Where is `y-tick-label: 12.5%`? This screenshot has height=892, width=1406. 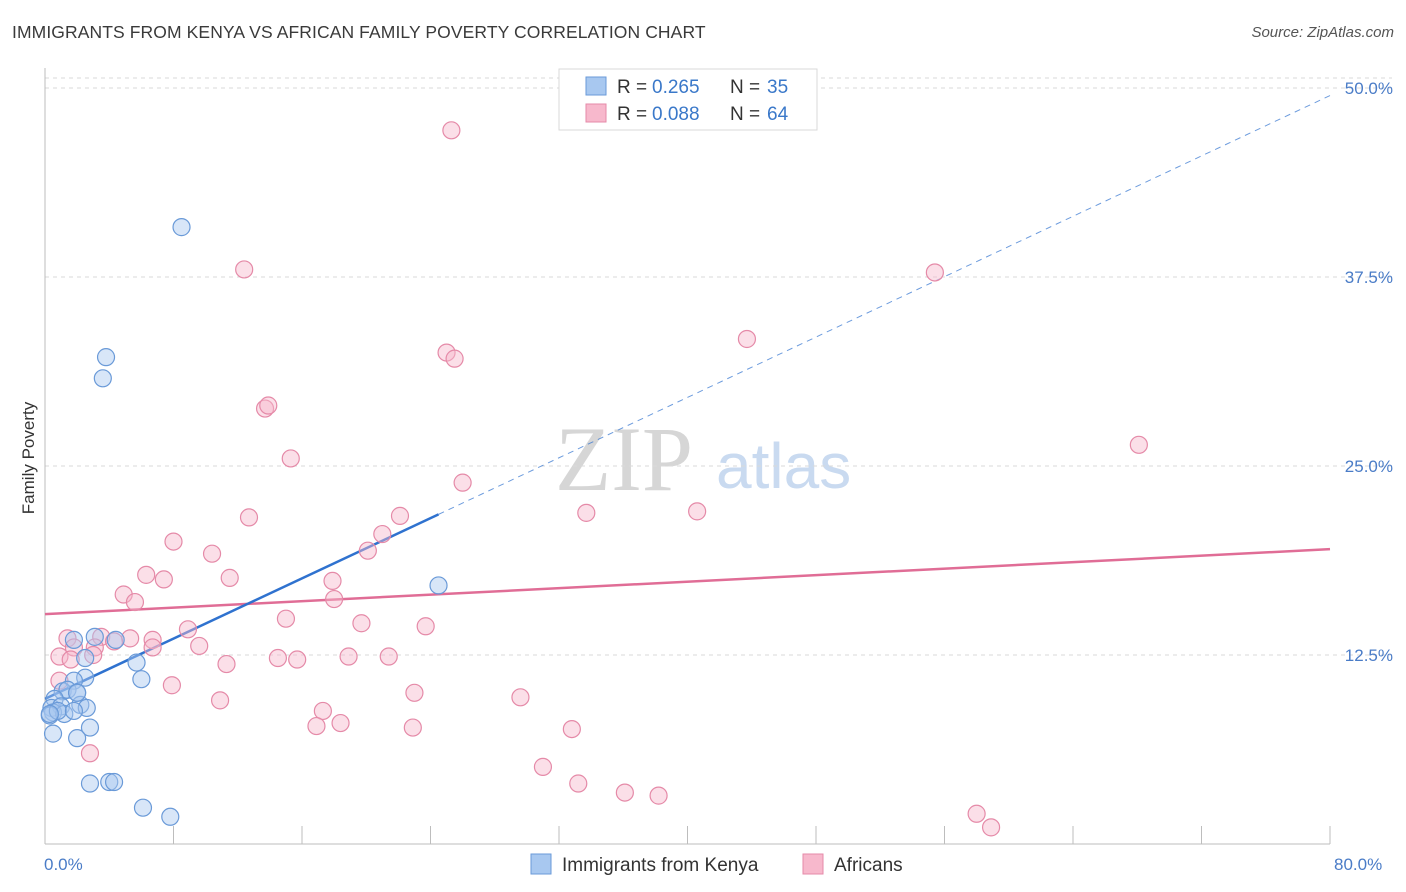 y-tick-label: 12.5% is located at coordinates (1369, 655).